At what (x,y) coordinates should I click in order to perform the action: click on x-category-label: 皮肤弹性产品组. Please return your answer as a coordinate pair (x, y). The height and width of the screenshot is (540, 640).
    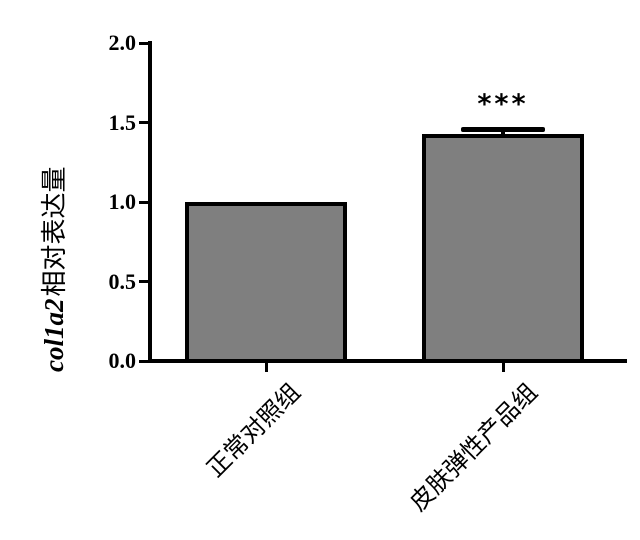
    Looking at the image, I should click on (474, 448).